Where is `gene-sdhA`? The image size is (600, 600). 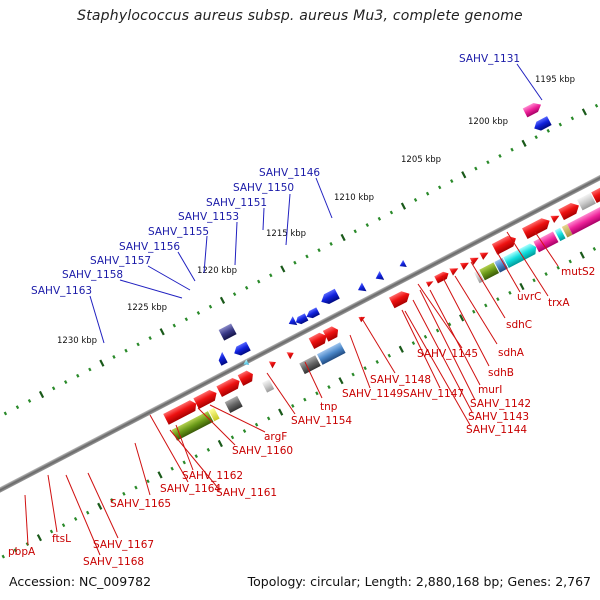
gene-sdhA is located at coordinates (546, 242).